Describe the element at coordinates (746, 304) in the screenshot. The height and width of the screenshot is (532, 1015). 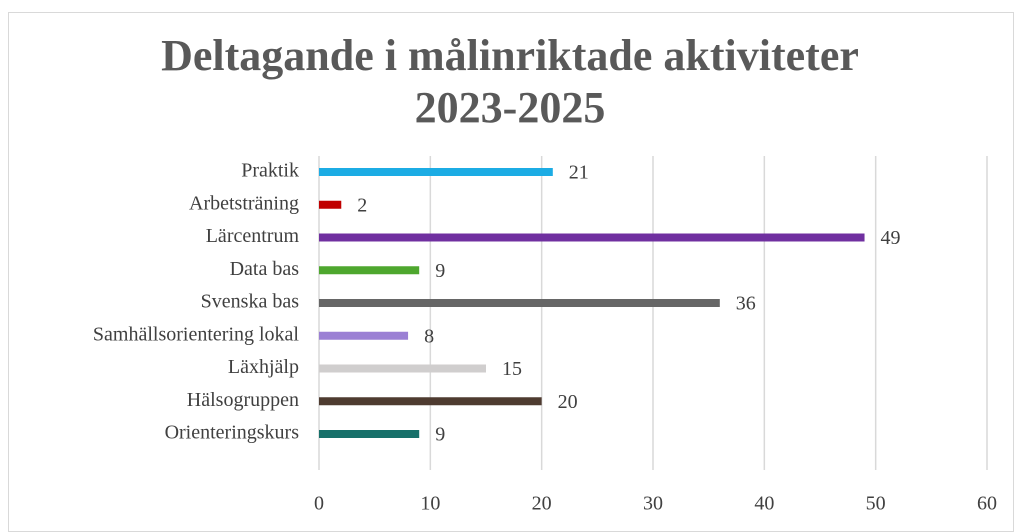
I see `data-label: 36` at that location.